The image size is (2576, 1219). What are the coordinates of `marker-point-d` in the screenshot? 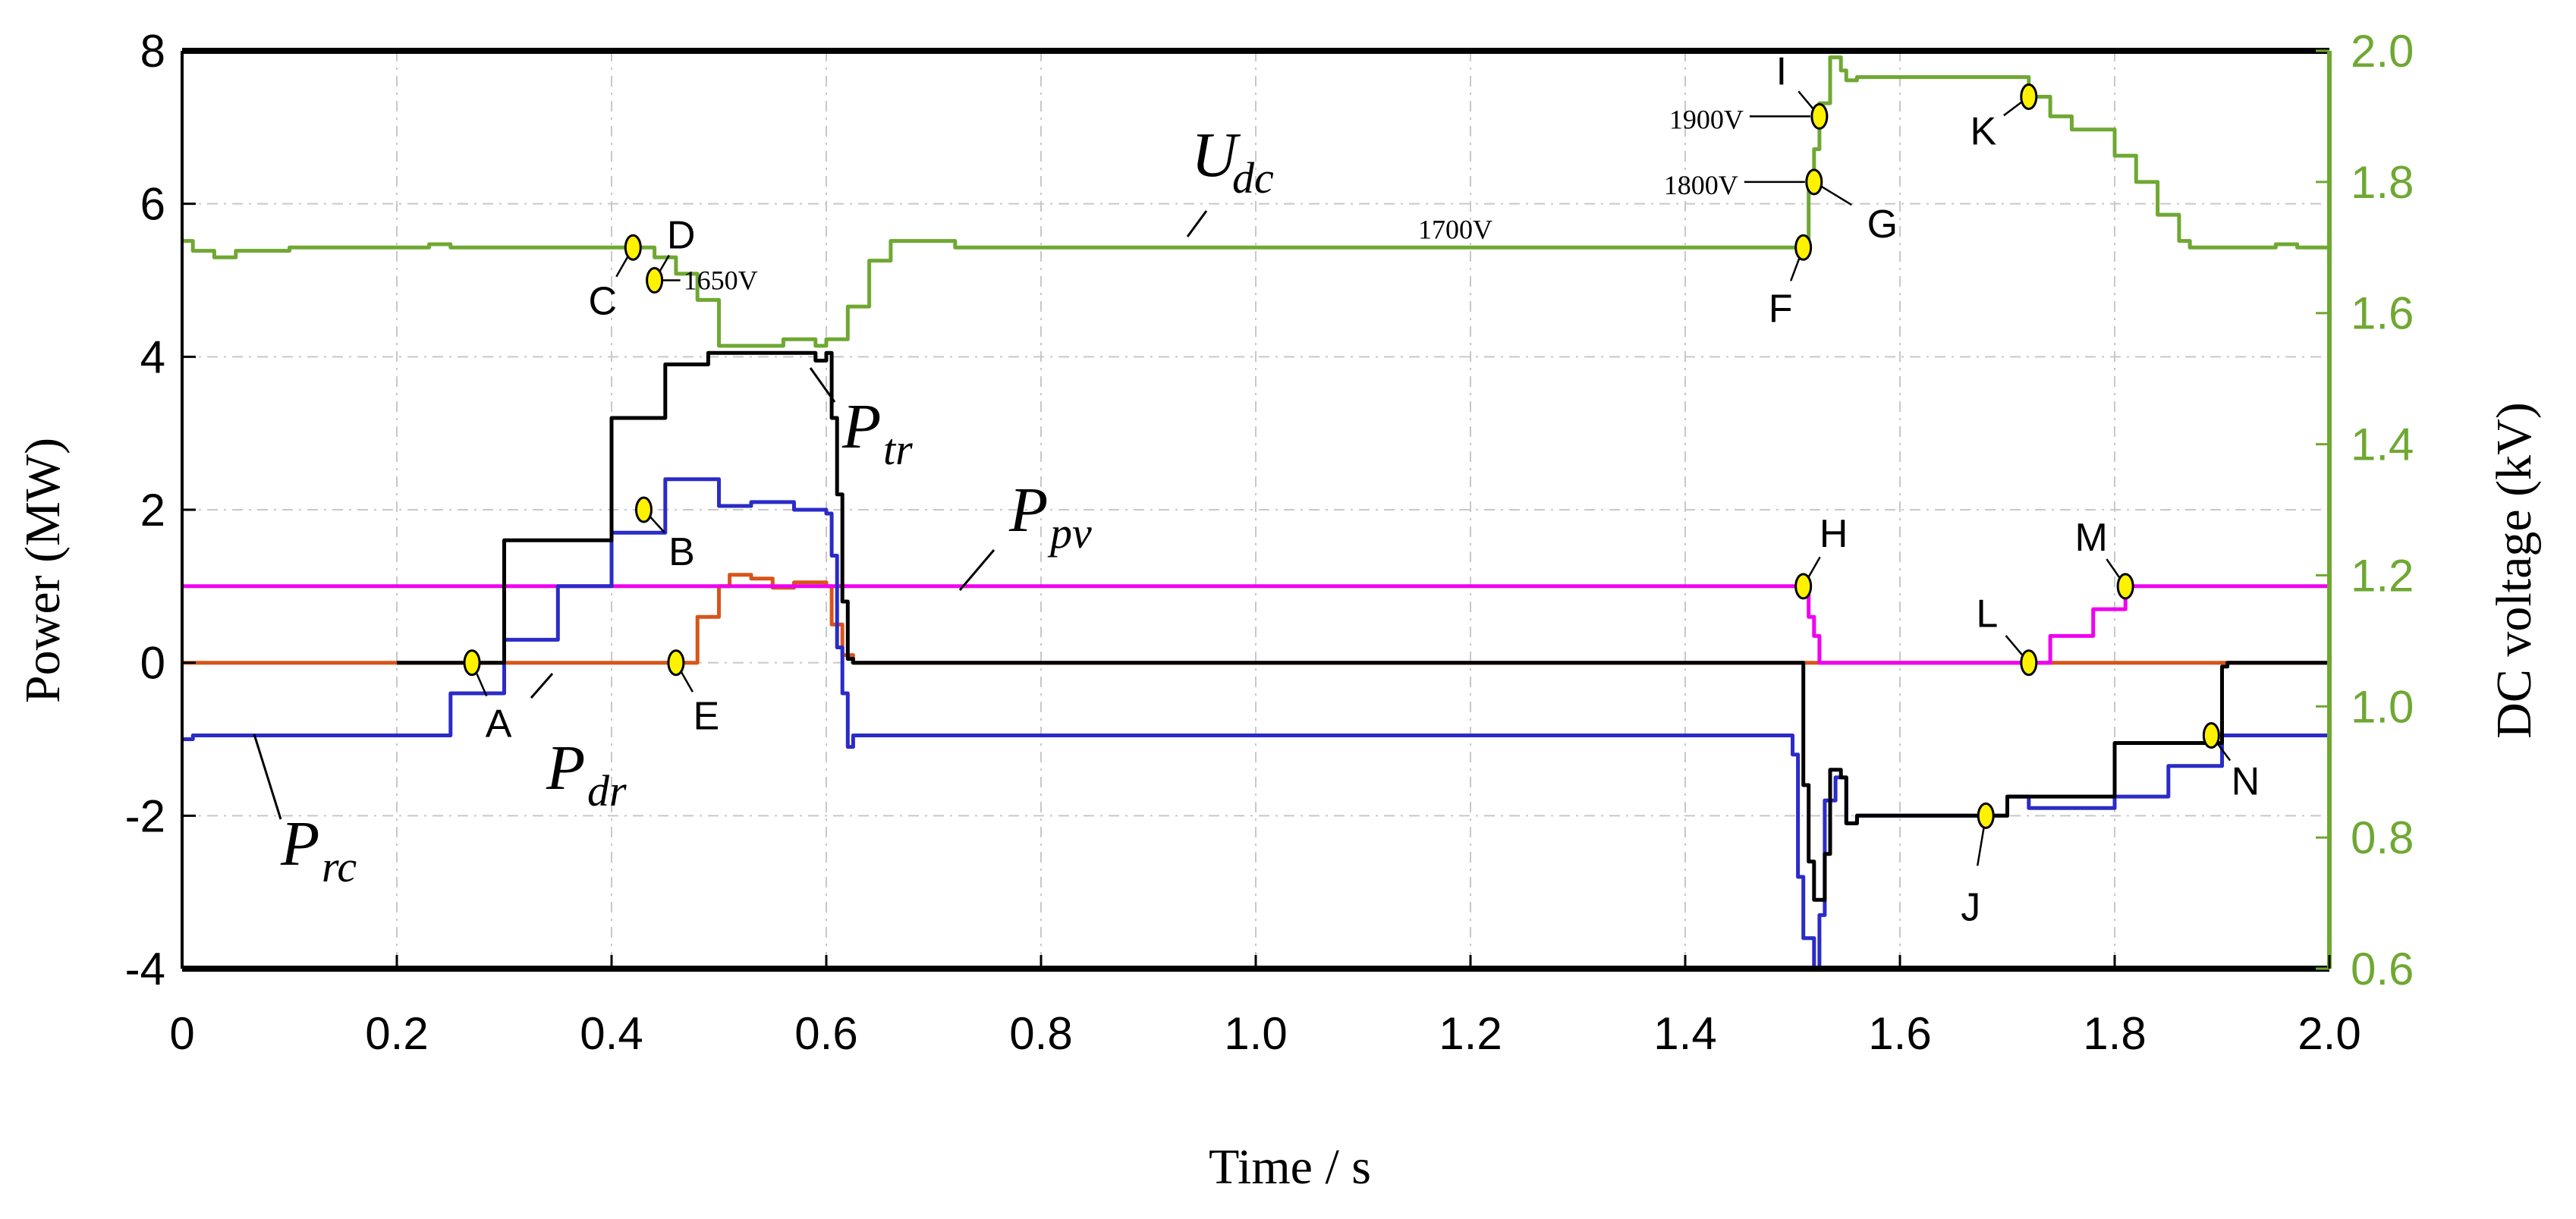 It's located at (655, 280).